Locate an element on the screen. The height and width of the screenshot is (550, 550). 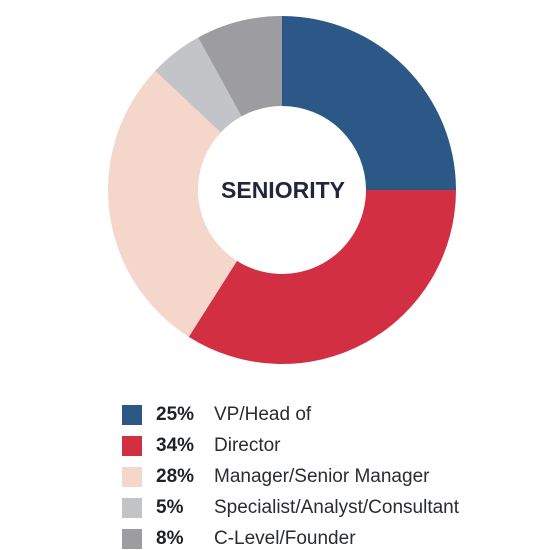
legend-label: Manager/Senior Manager is located at coordinates (322, 476).